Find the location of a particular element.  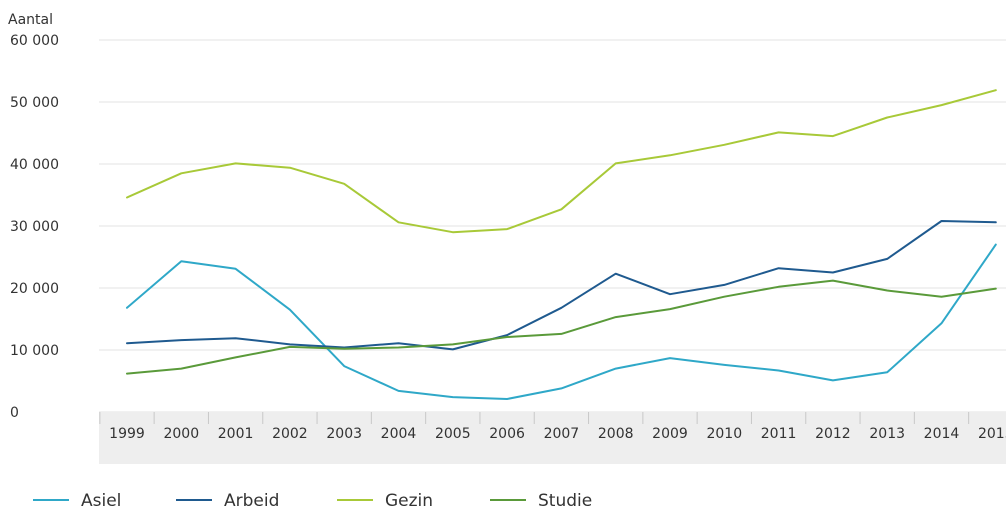

legend: Asiel Arbeid Gezin Studie is located at coordinates (312, 501).